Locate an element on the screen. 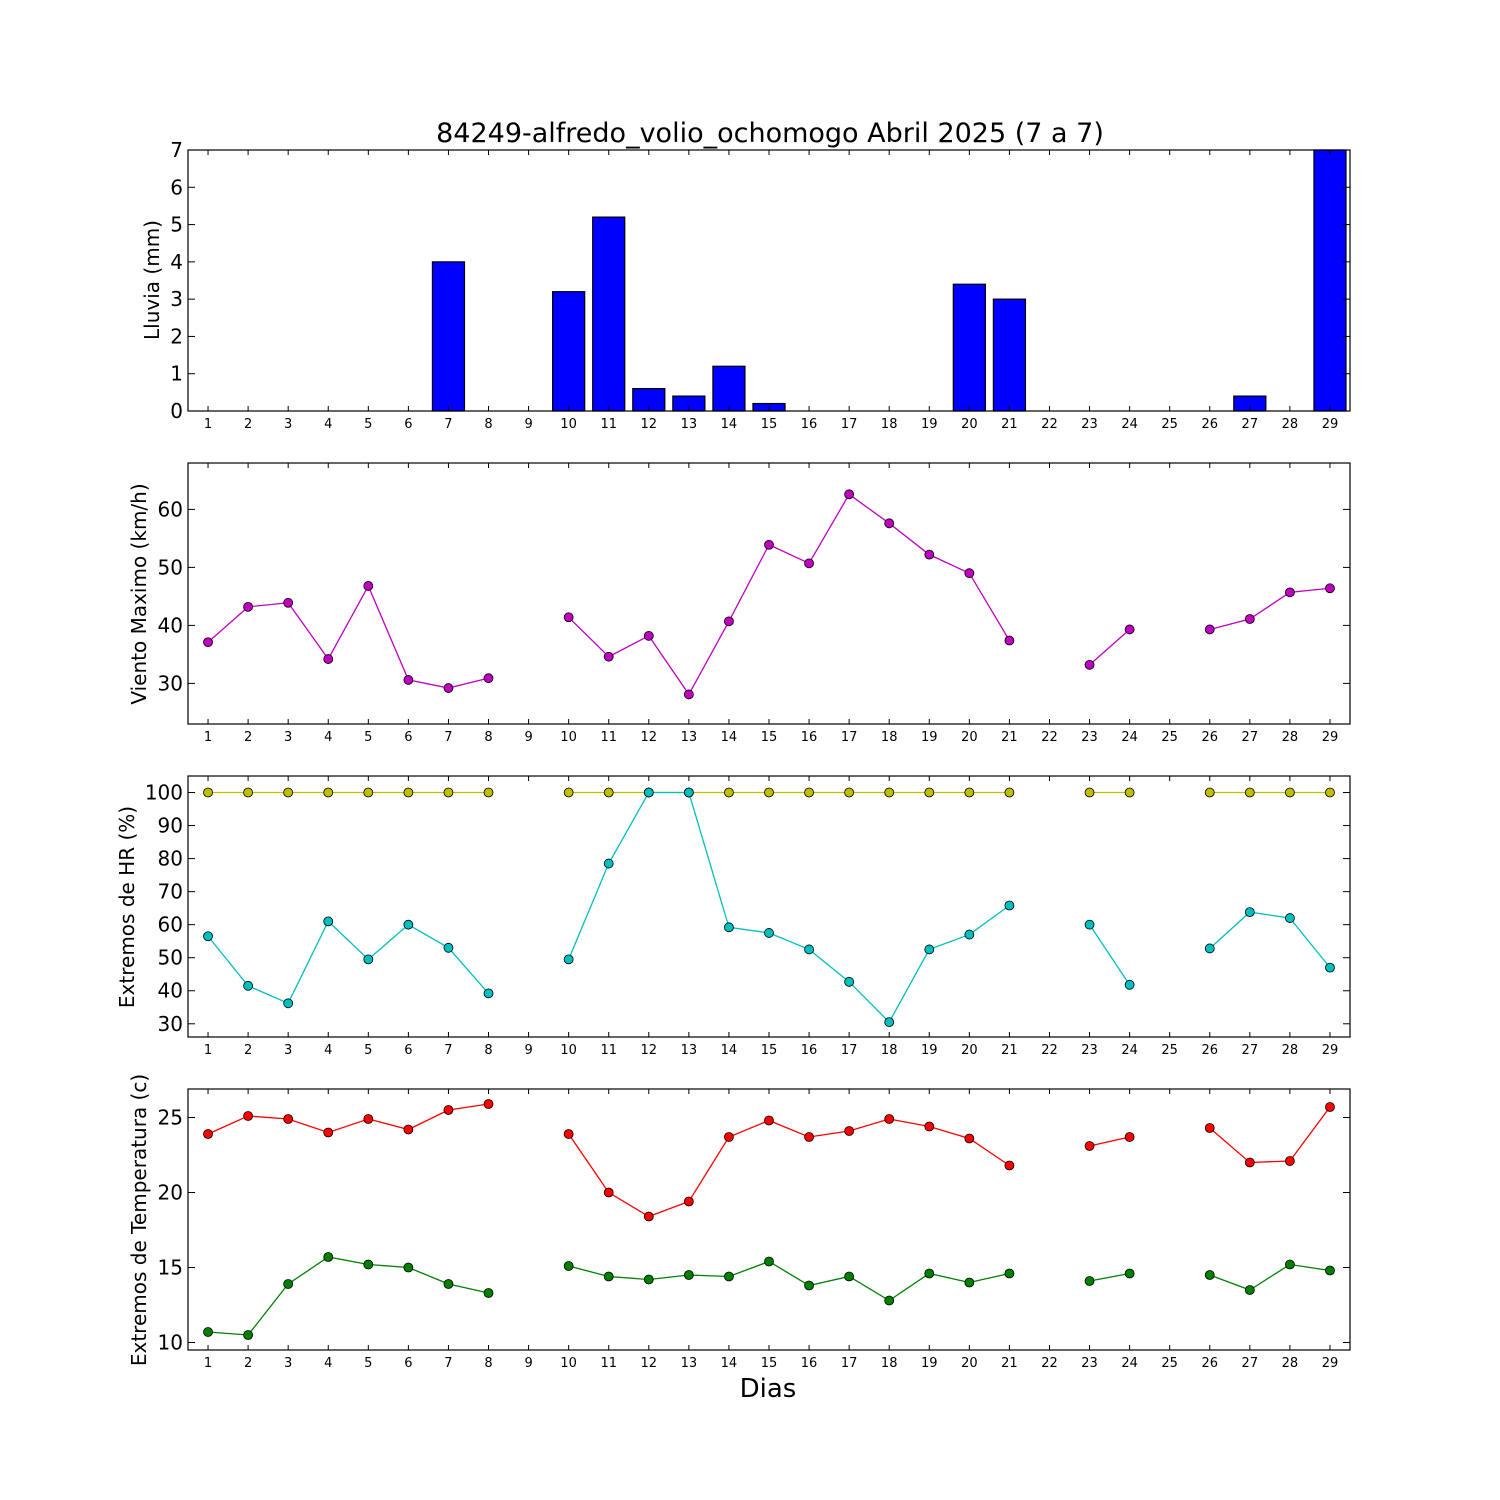 Image resolution: width=1500 pixels, height=1500 pixels. rain-xtick-label: 23 is located at coordinates (1089, 424).